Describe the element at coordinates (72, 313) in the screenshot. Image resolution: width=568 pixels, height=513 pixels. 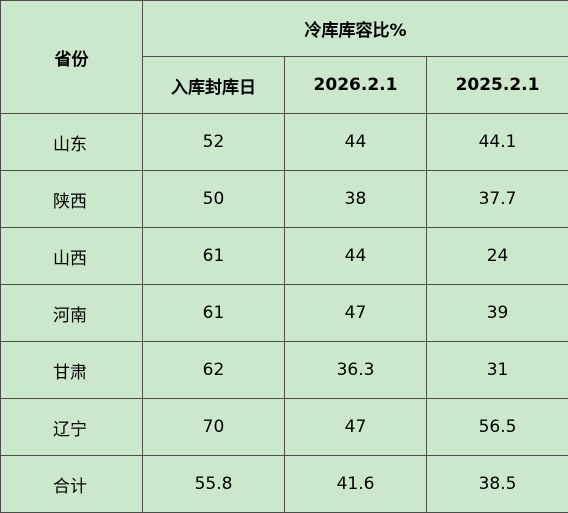
I see `province-cell: 河南` at that location.